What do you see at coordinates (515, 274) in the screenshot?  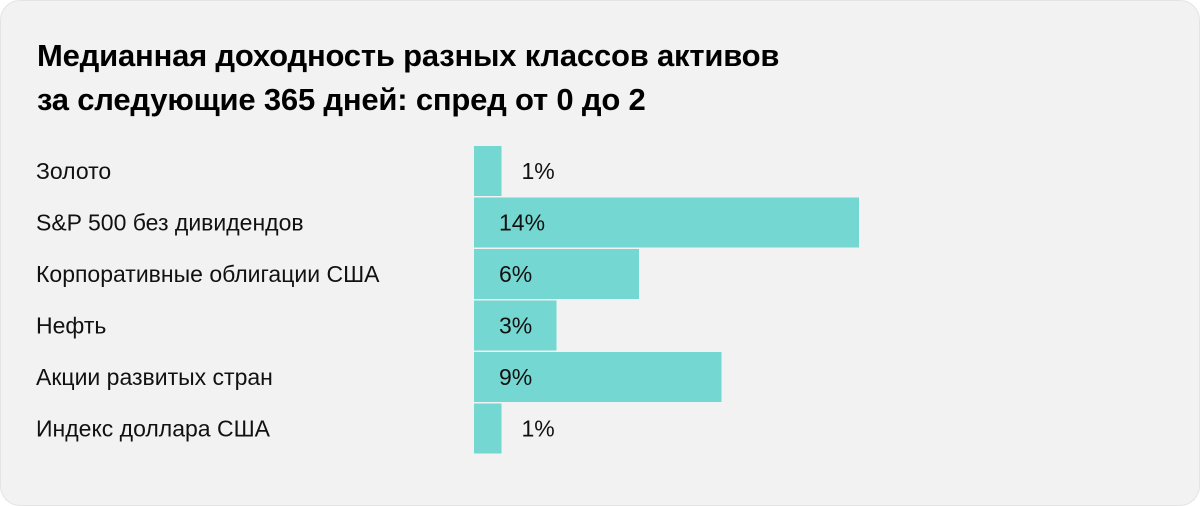 I see `value-label: 6%` at bounding box center [515, 274].